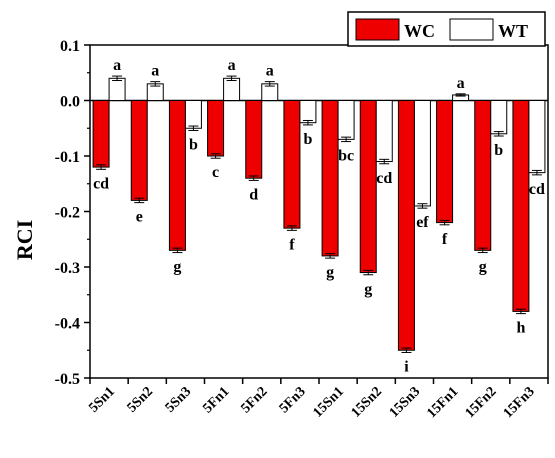 This screenshot has width=555, height=458. Describe the element at coordinates (377, 29) in the screenshot. I see `legend-swatch-wc` at that location.